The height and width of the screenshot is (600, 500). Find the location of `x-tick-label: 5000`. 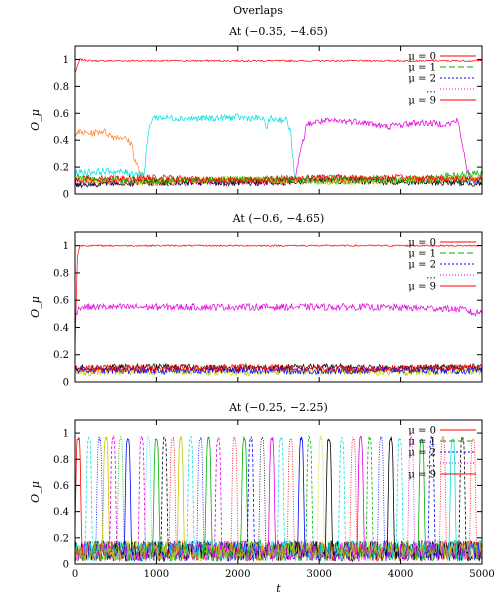

x-tick-label: 5000 is located at coordinates (481, 574).